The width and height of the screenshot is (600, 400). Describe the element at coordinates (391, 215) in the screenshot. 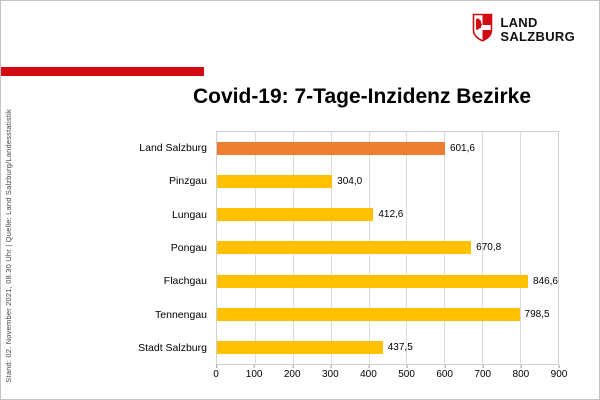

I see `bar-value-label: 412,6` at that location.